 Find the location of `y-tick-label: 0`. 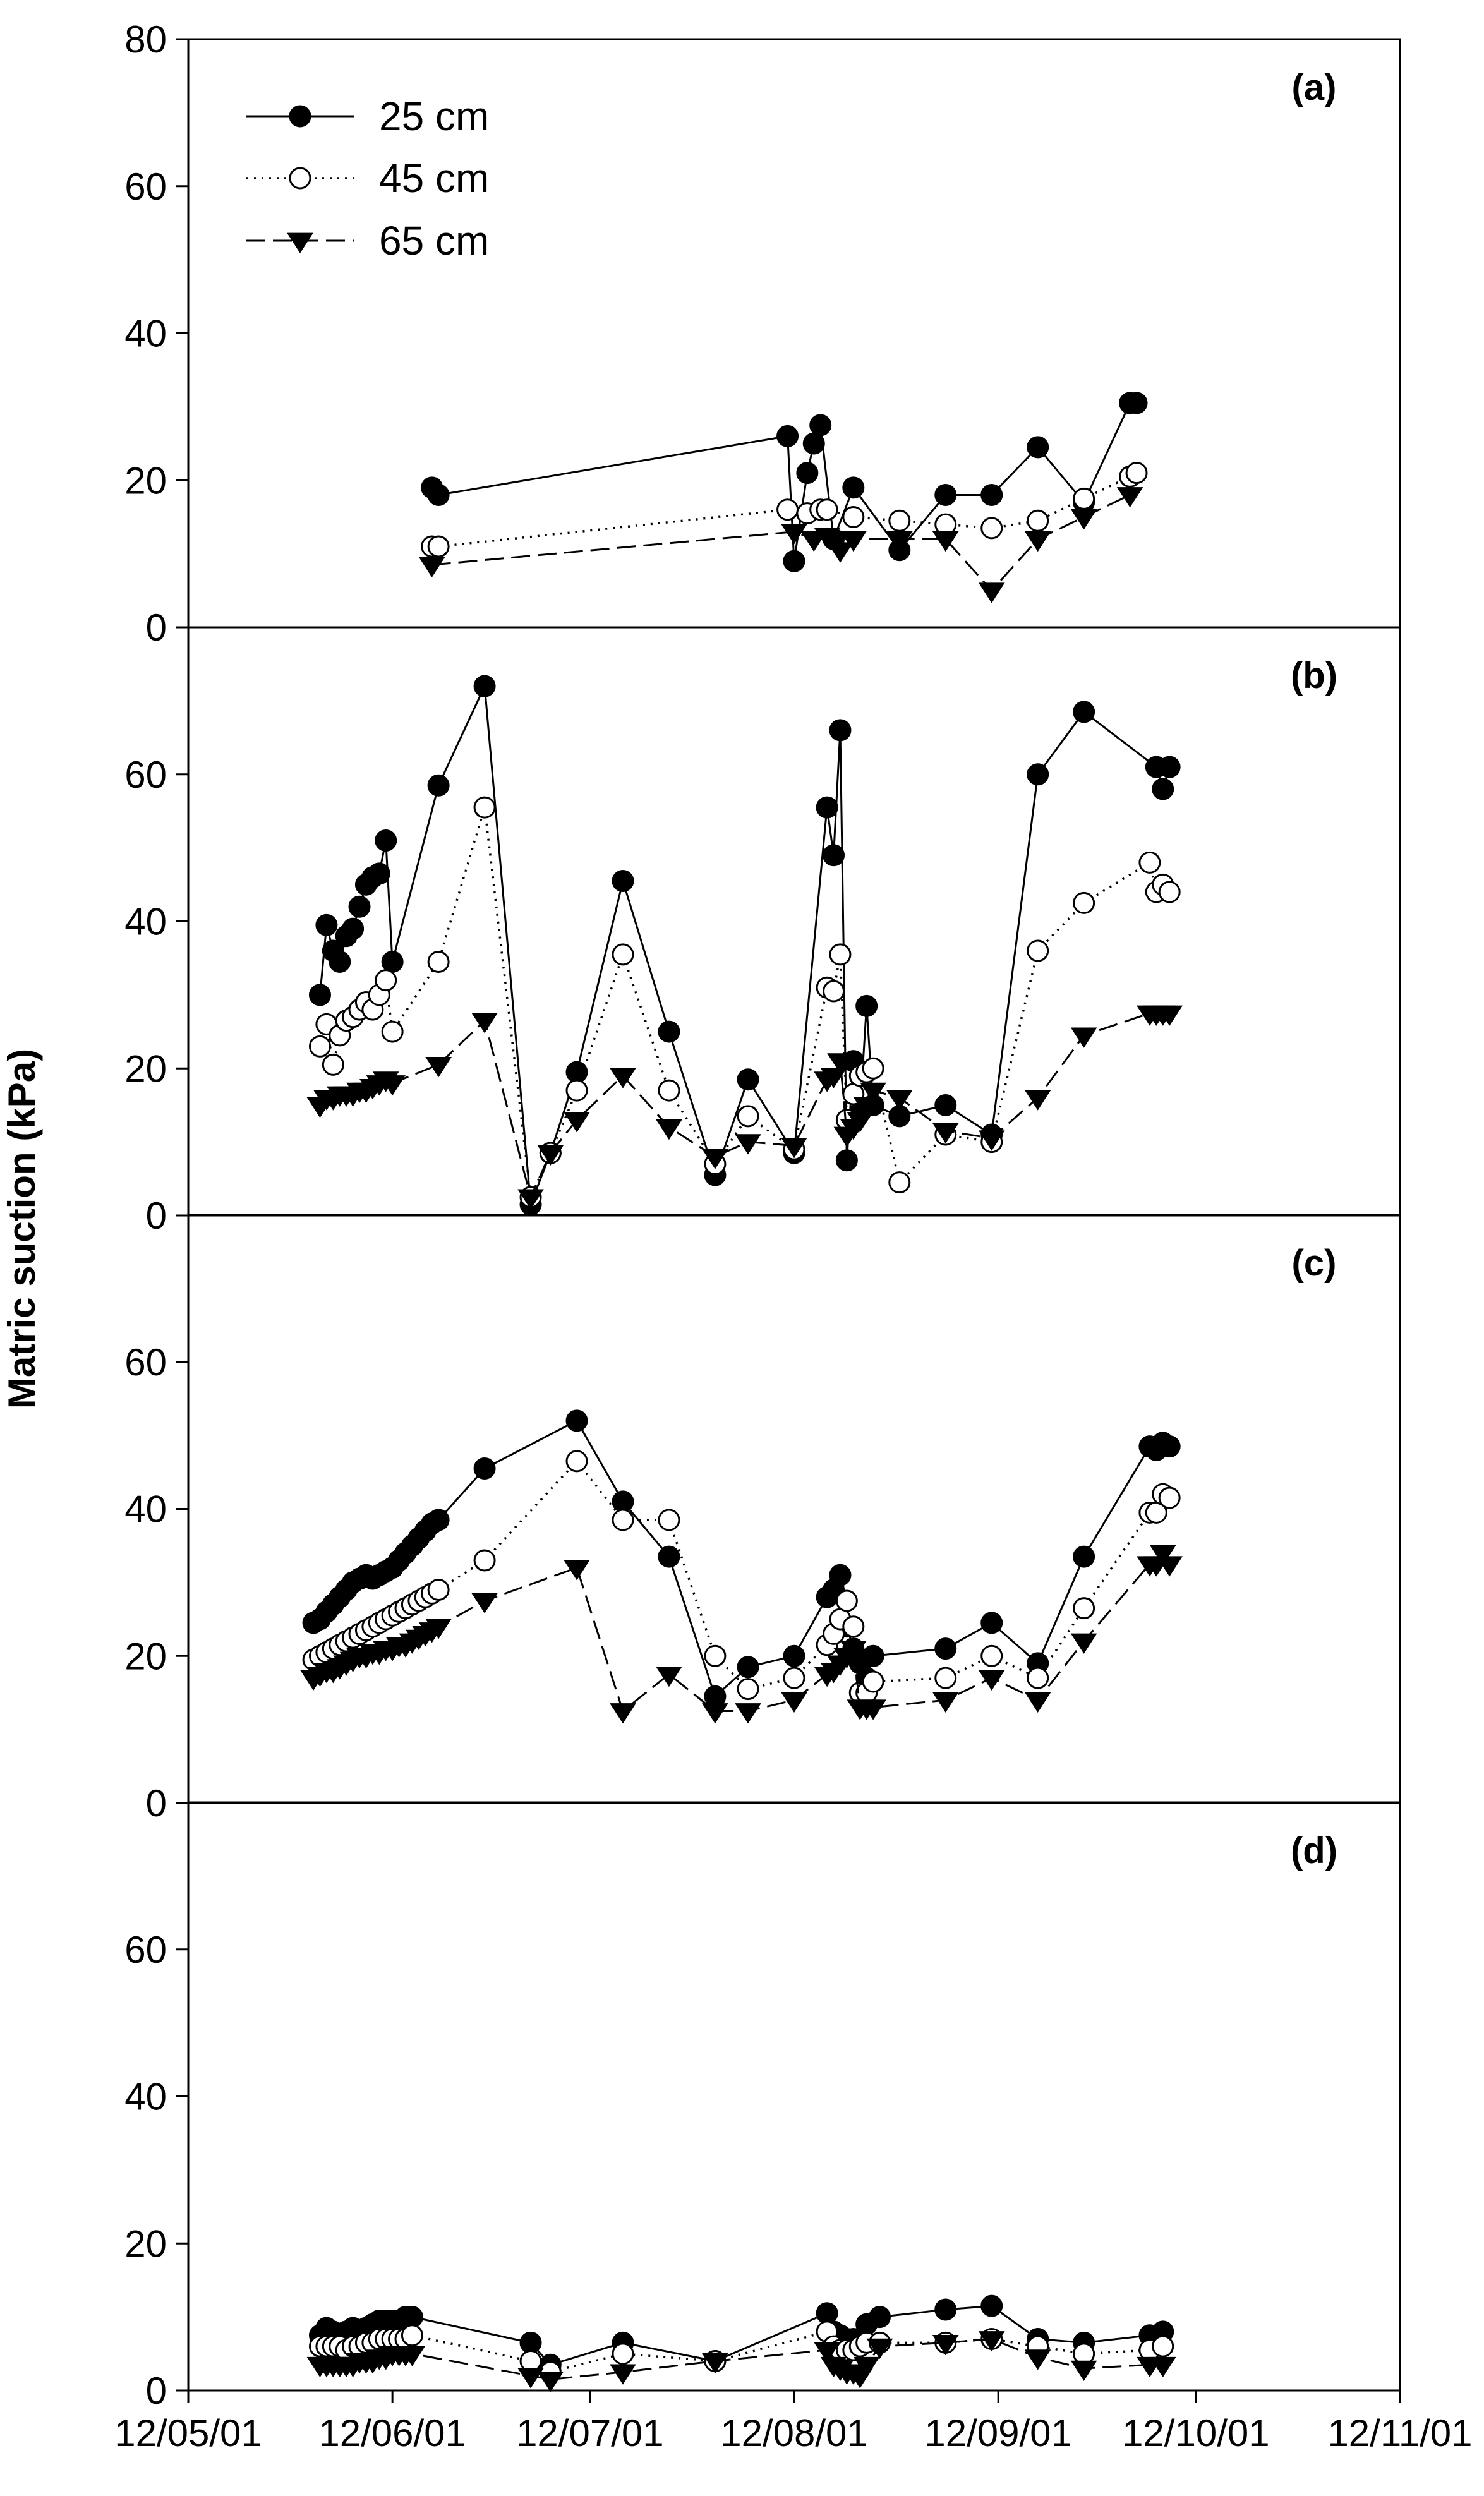

y-tick-label: 0 is located at coordinates (156, 1216).